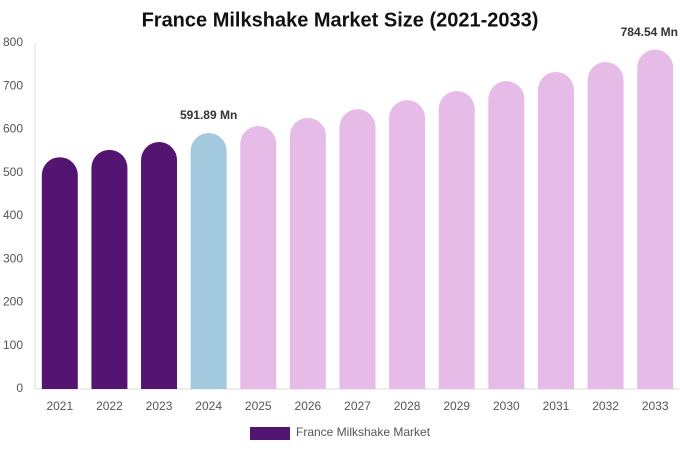 This screenshot has width=680, height=450. What do you see at coordinates (649, 32) in the screenshot?
I see `value-label: 784.54 Mn` at bounding box center [649, 32].